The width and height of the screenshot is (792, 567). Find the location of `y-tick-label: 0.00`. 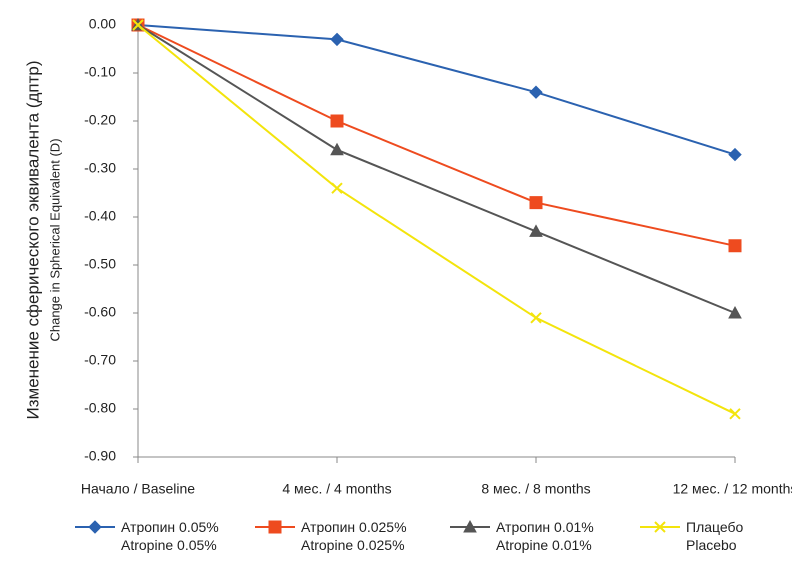

y-tick-label: 0.00 is located at coordinates (102, 24).